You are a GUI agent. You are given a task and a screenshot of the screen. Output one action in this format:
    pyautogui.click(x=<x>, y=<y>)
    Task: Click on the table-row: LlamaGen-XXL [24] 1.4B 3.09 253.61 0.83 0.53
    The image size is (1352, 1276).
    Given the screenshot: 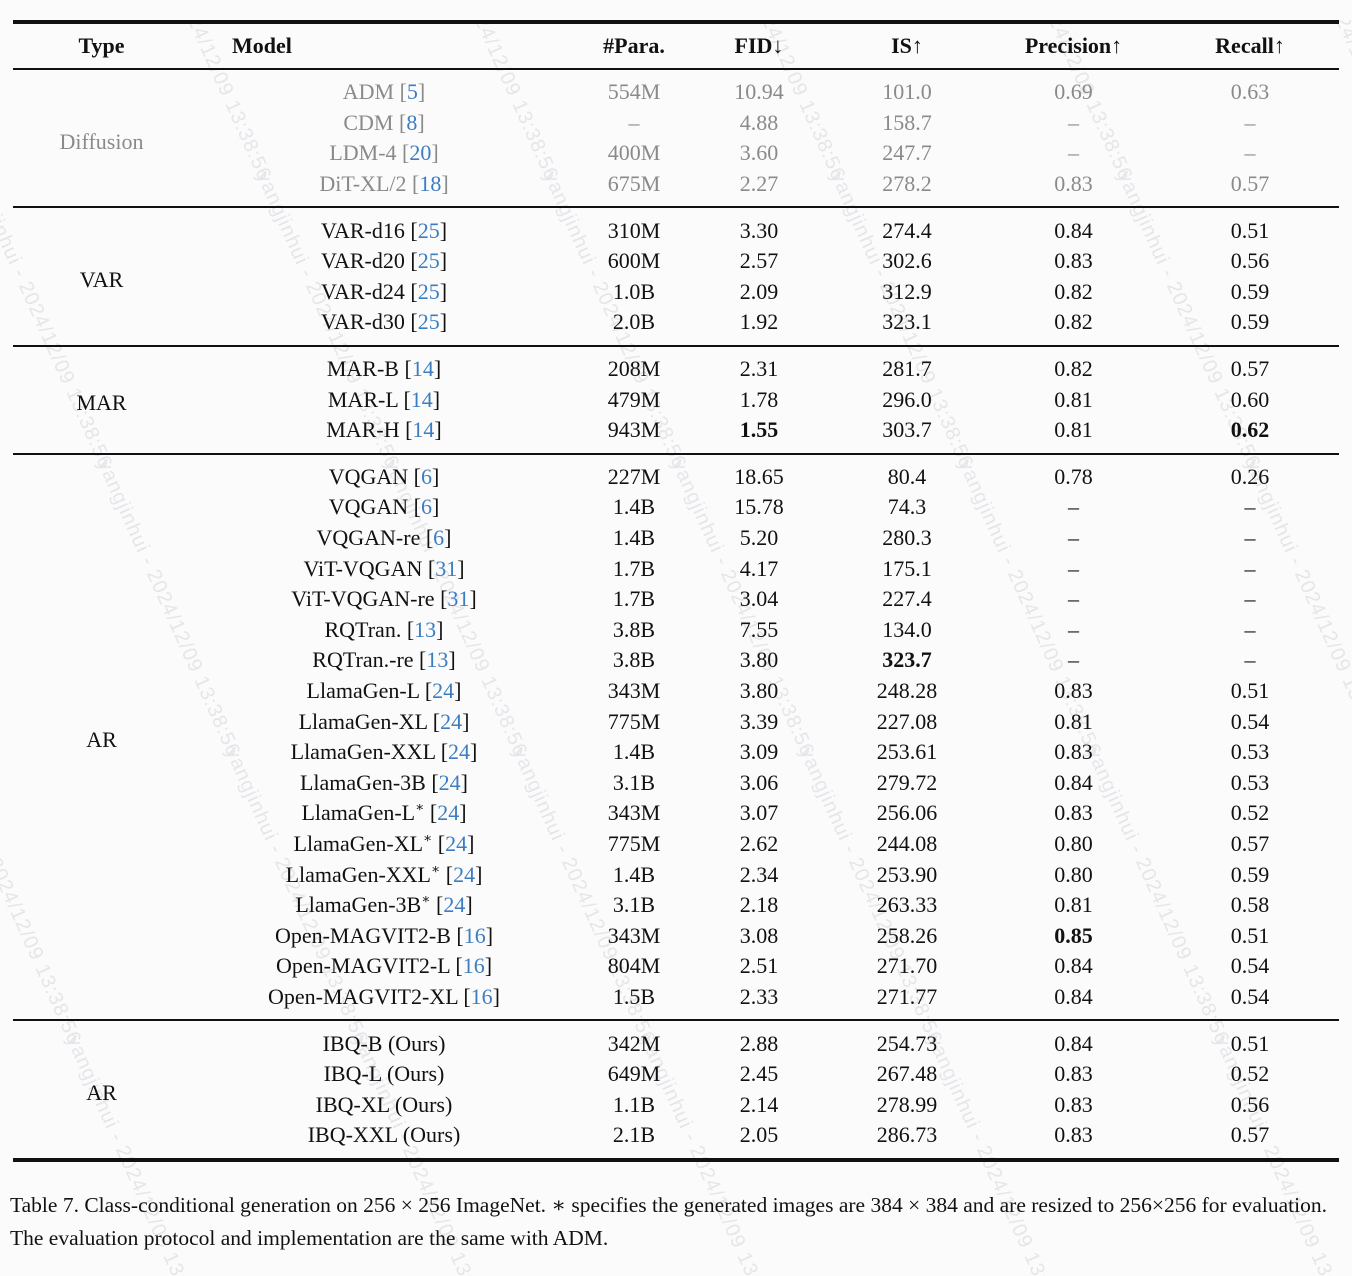 What is the action you would take?
    pyautogui.click(x=676, y=752)
    